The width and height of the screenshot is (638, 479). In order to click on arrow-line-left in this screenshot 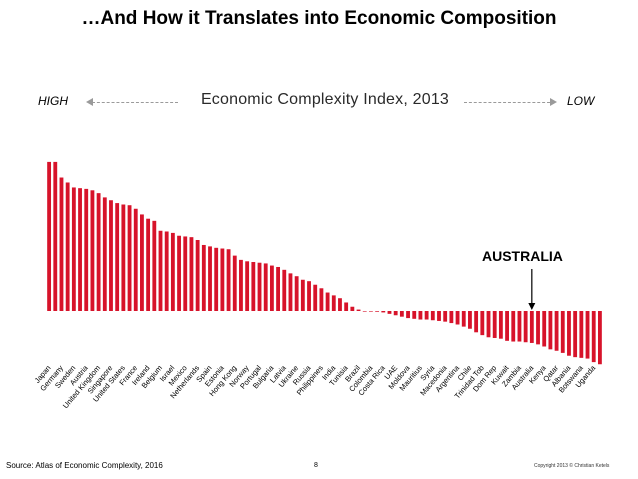, I will do `click(135, 102)`.